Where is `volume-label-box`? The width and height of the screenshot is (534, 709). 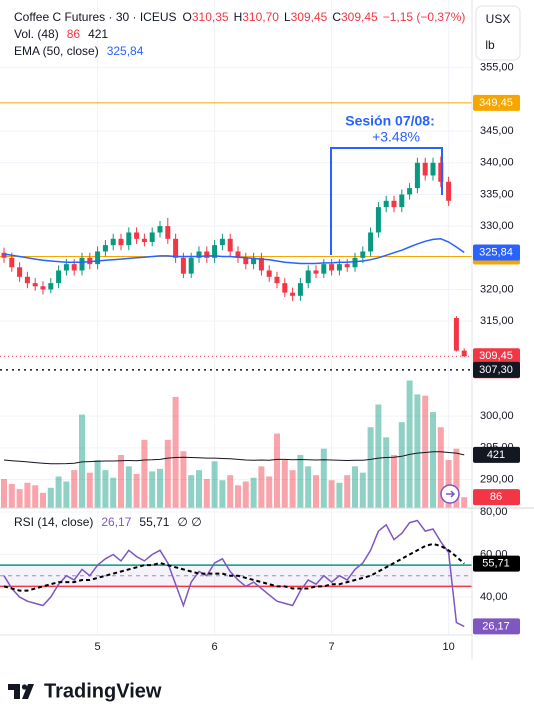
volume-label-box is located at coordinates (496, 497).